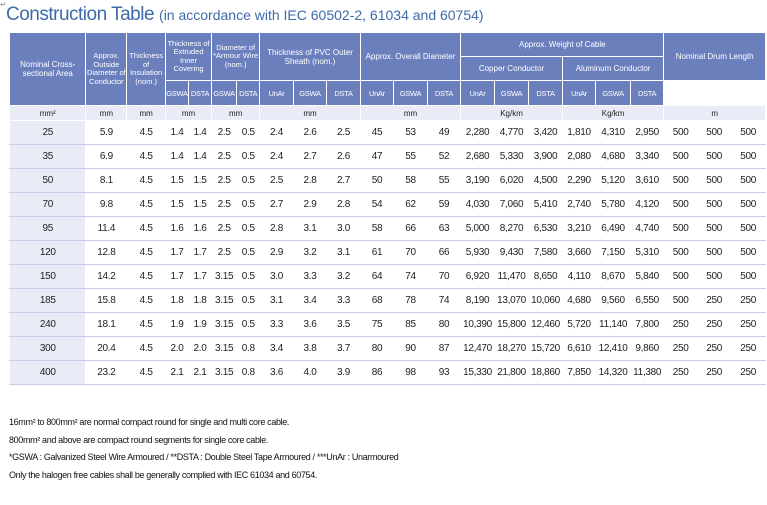 This screenshot has height=505, width=767. I want to click on area-cell: 35, so click(47, 156).